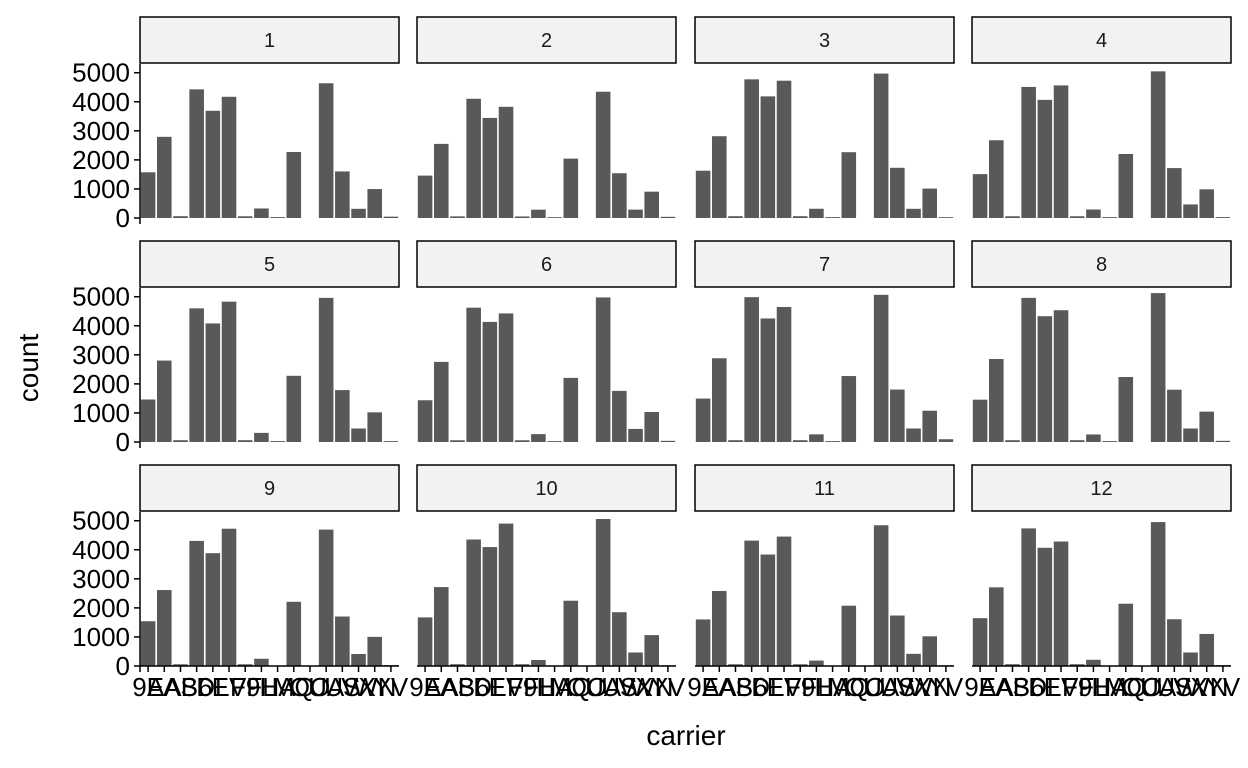  What do you see at coordinates (269, 265) in the screenshot?
I see `facet-strip-label: 5` at bounding box center [269, 265].